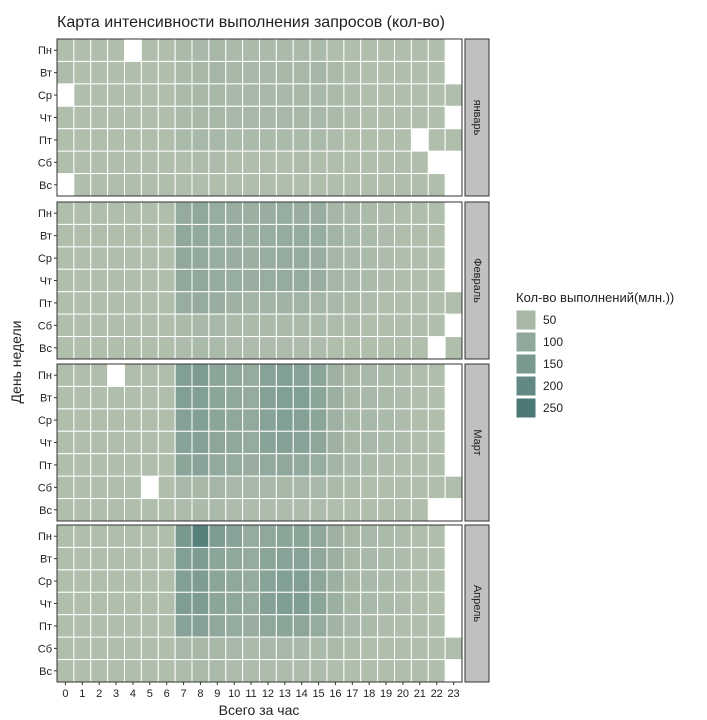 This screenshot has height=720, width=707. Describe the element at coordinates (217, 694) in the screenshot. I see `x-tick-label: 9` at that location.